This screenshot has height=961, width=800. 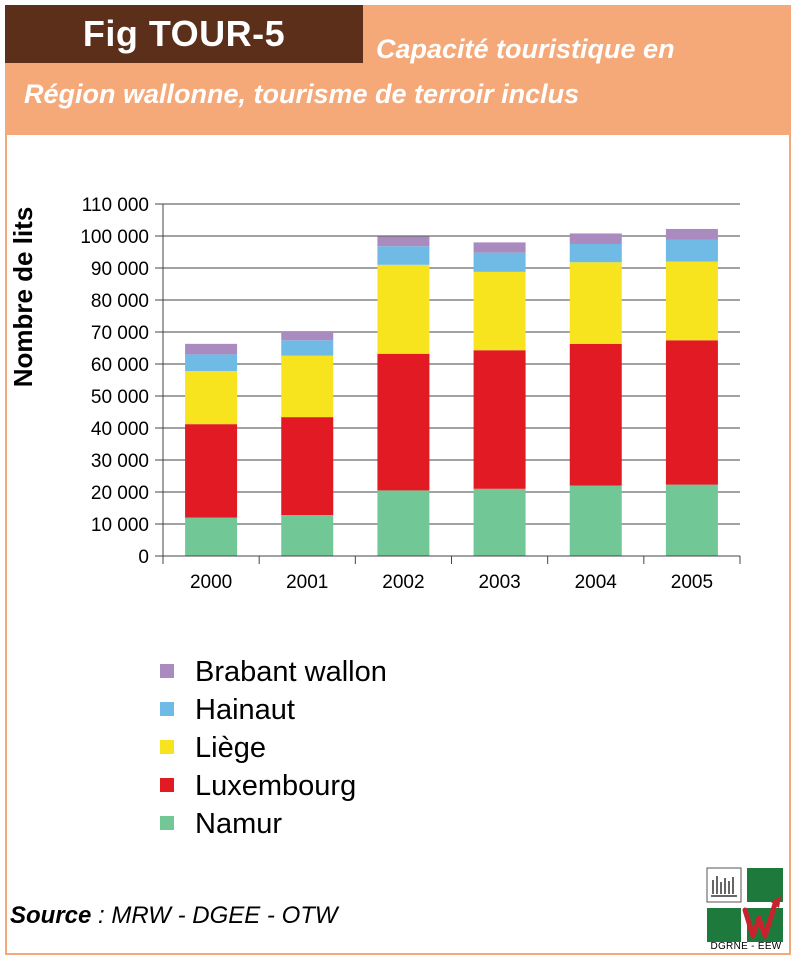 What do you see at coordinates (691, 250) in the screenshot?
I see `bar-segment-hainaut-2005` at bounding box center [691, 250].